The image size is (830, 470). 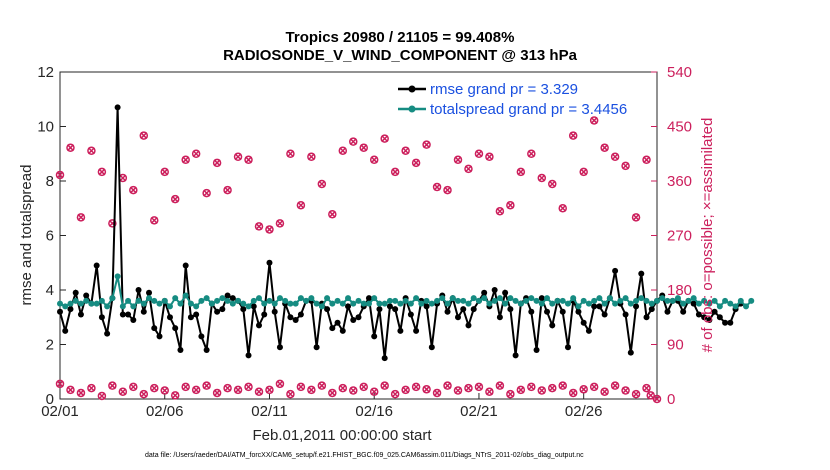 What do you see at coordinates (60, 411) in the screenshot?
I see `x-tick-label: 02/01` at bounding box center [60, 411].